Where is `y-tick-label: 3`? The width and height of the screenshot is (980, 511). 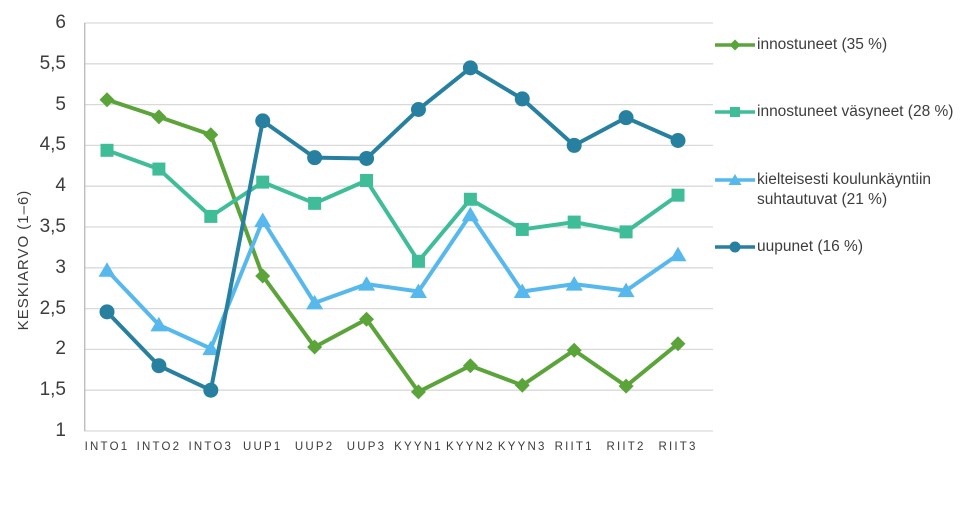
y-tick-label: 3 is located at coordinates (60, 267).